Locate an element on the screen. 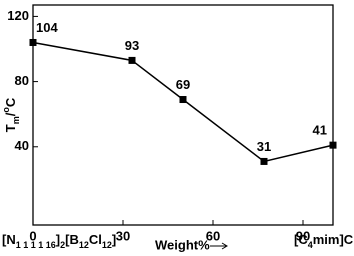  y-axis-label-part: m is located at coordinates (16, 120).